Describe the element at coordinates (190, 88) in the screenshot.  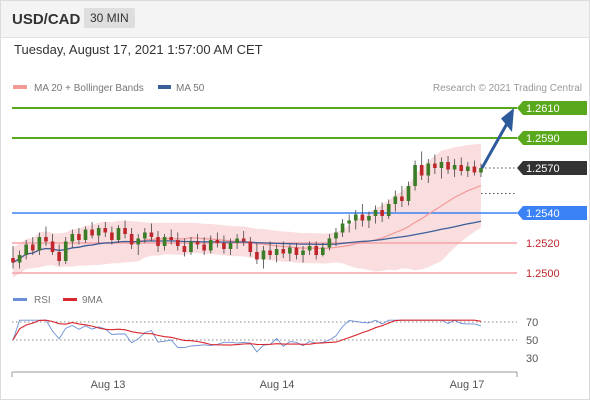
I see `ma50-legend-label: MA 50` at that location.